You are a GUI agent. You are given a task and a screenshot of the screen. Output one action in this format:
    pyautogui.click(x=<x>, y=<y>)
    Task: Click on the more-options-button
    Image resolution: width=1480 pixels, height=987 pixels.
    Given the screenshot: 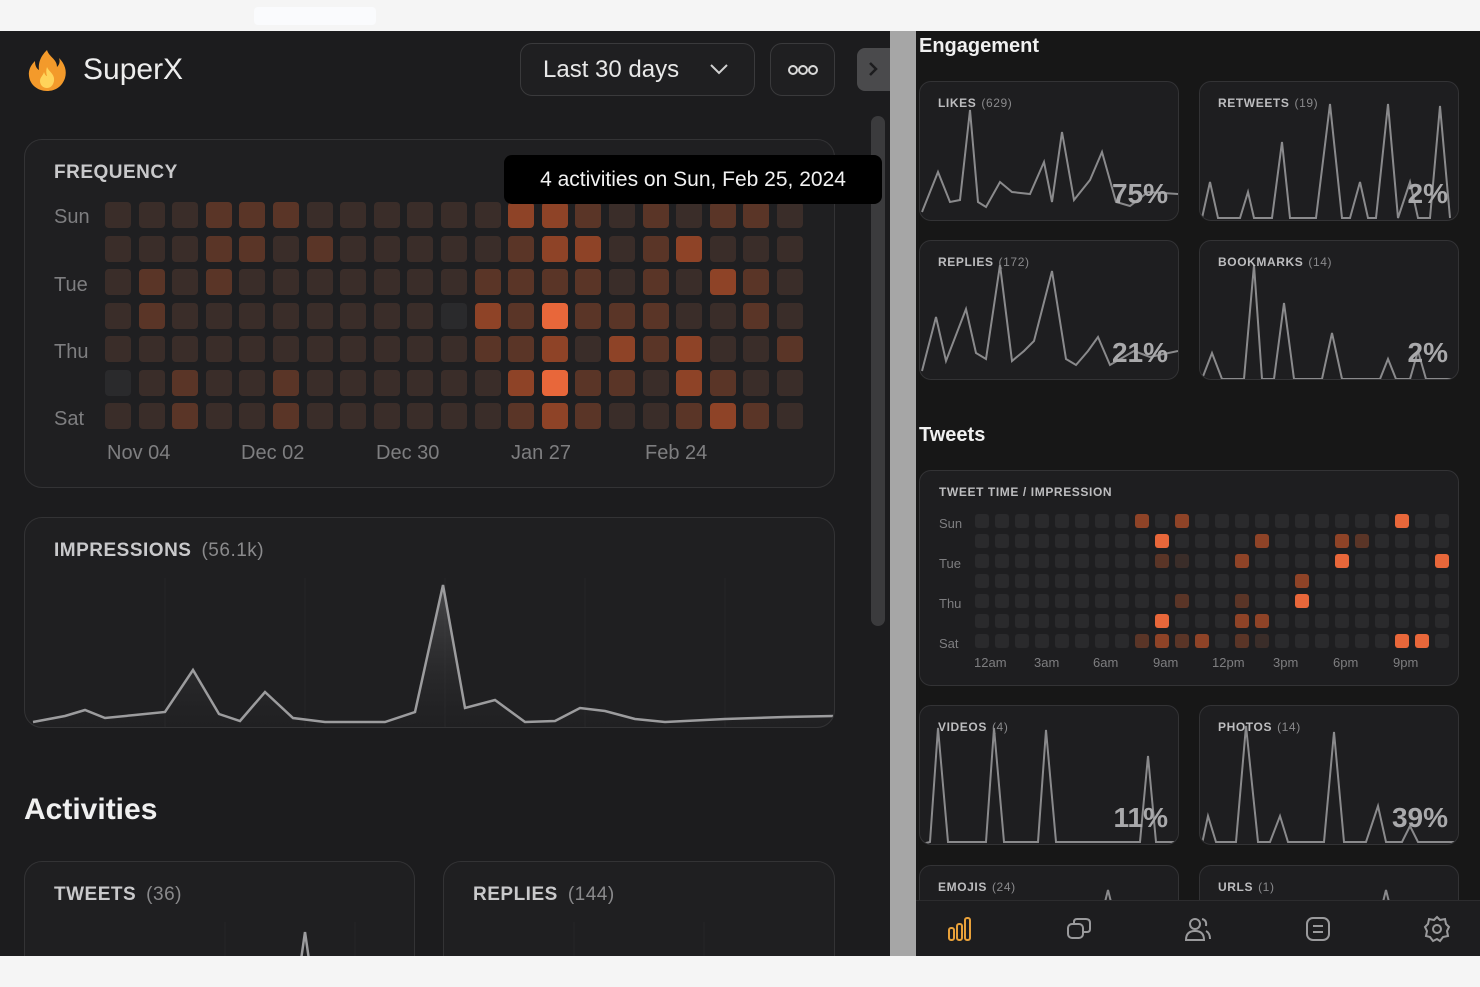 What is the action you would take?
    pyautogui.click(x=802, y=69)
    